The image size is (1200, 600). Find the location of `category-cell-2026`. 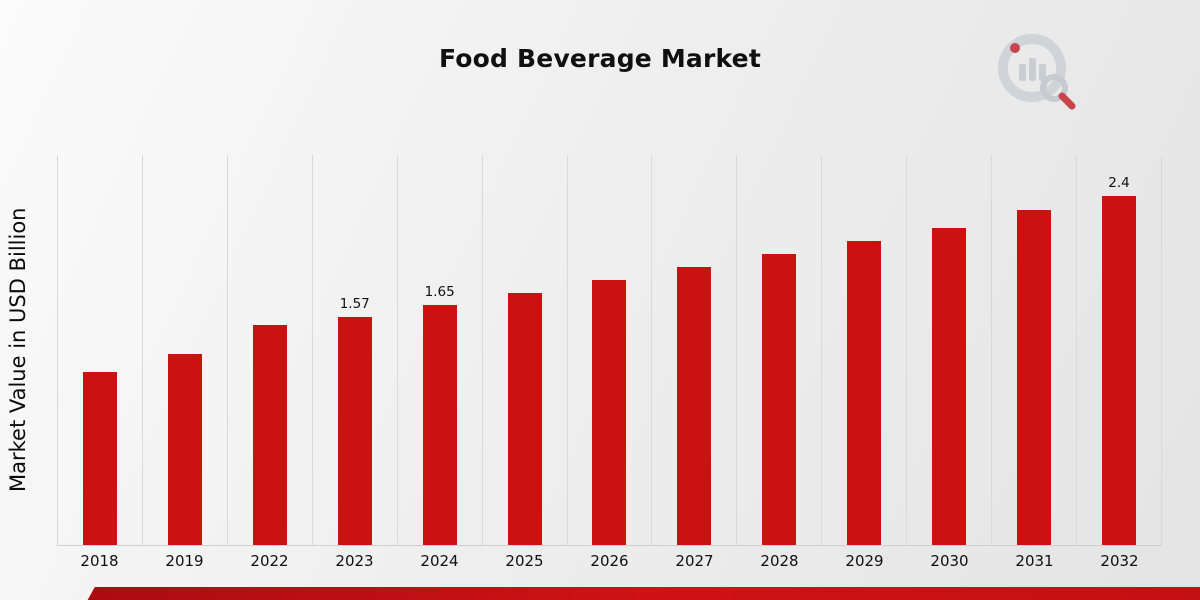

category-cell-2026 is located at coordinates (609, 350).